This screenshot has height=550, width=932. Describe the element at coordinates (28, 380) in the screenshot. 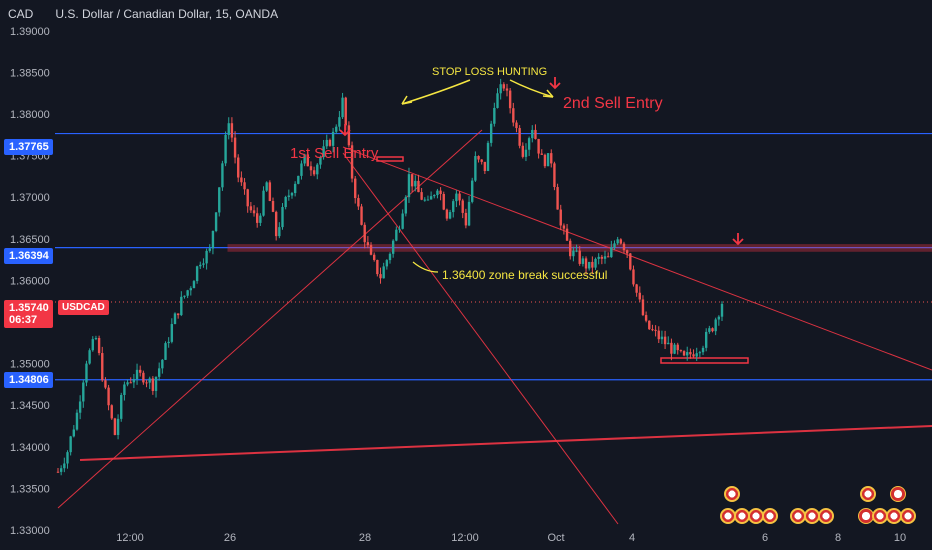

I see `price-badge-level-3: 1.34806` at that location.